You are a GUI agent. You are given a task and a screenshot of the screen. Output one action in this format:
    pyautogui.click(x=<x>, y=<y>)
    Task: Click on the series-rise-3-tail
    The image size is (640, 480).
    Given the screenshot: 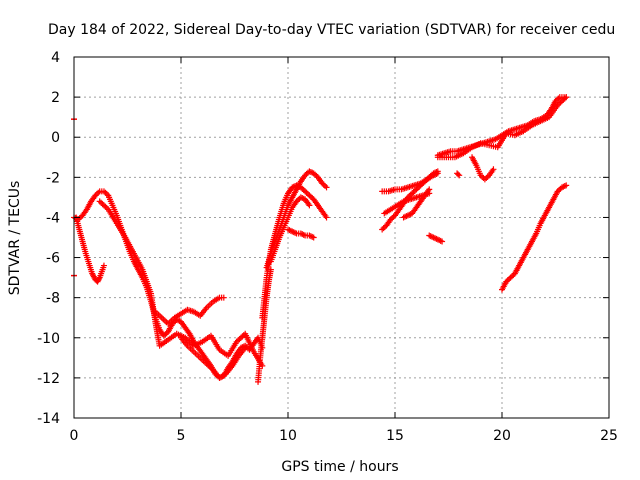 What is the action you would take?
    pyautogui.click(x=301, y=233)
    